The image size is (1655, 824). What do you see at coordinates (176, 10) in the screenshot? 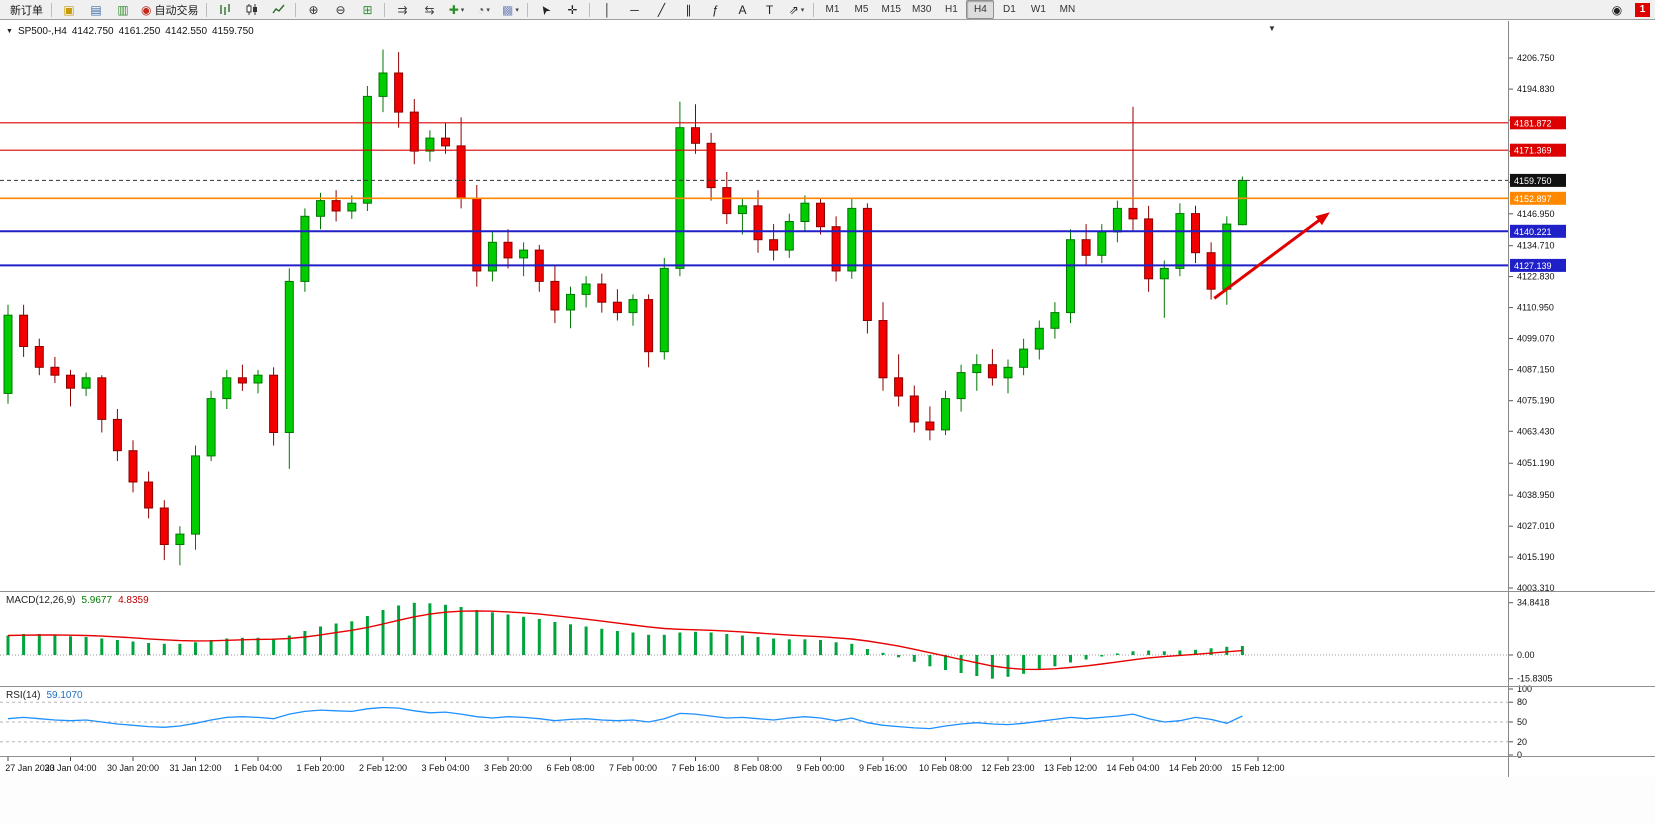
I see `autotrading-button-label: 自动交易` at bounding box center [176, 10].